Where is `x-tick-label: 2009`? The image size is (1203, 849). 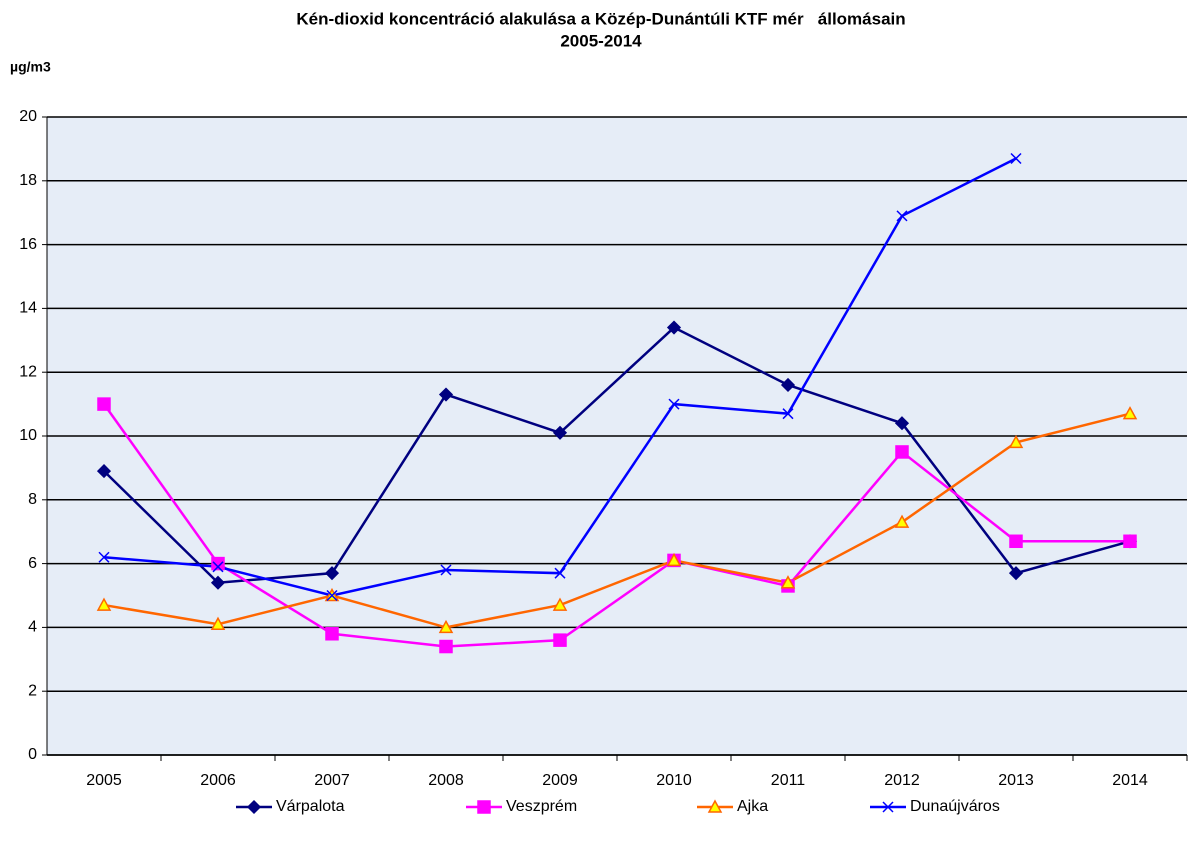 x-tick-label: 2009 is located at coordinates (560, 780).